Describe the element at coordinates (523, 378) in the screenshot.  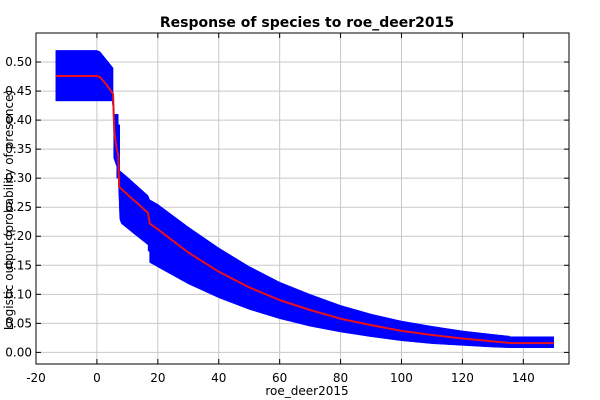
I see `x-tick-label: 140` at that location.